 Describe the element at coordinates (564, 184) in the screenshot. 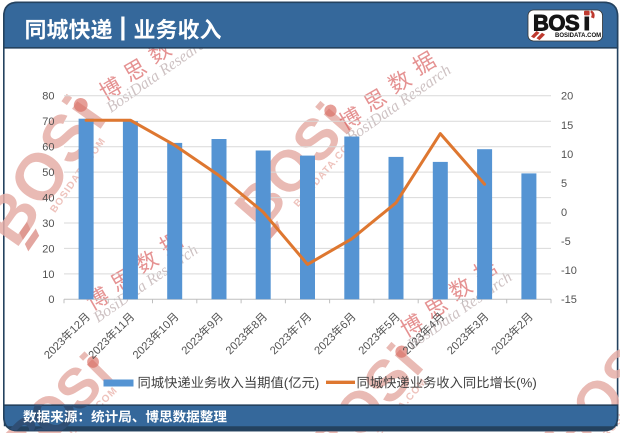

I see `svg-text: 5` at that location.